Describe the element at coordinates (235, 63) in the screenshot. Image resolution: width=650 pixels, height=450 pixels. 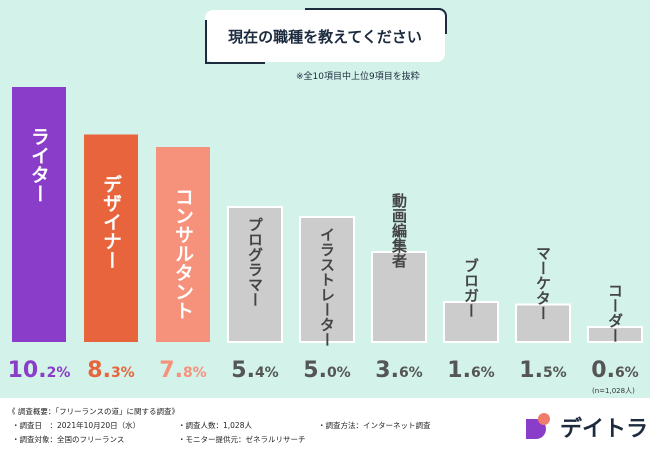
I see `bracket-bottom` at that location.